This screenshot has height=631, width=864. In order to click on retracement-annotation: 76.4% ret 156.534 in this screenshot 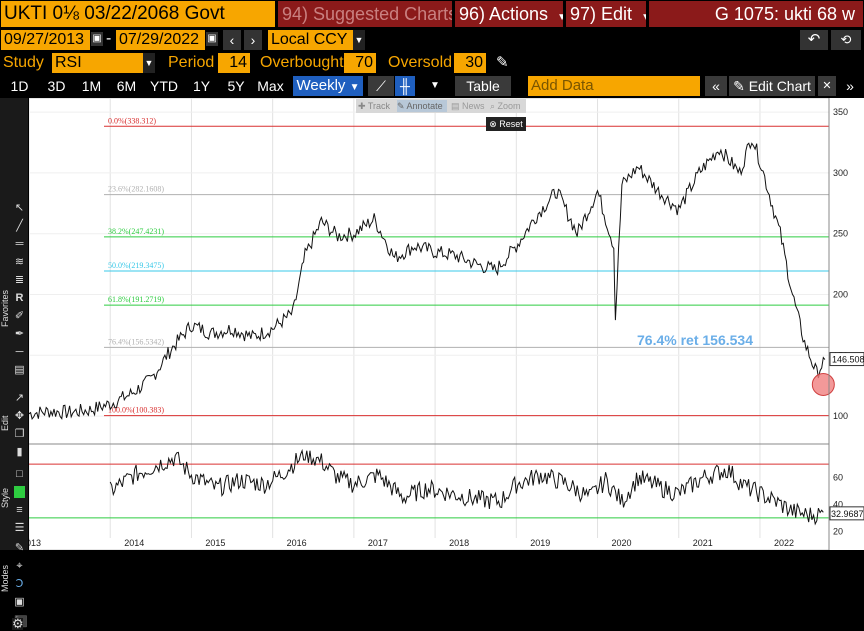, I will do `click(695, 340)`.